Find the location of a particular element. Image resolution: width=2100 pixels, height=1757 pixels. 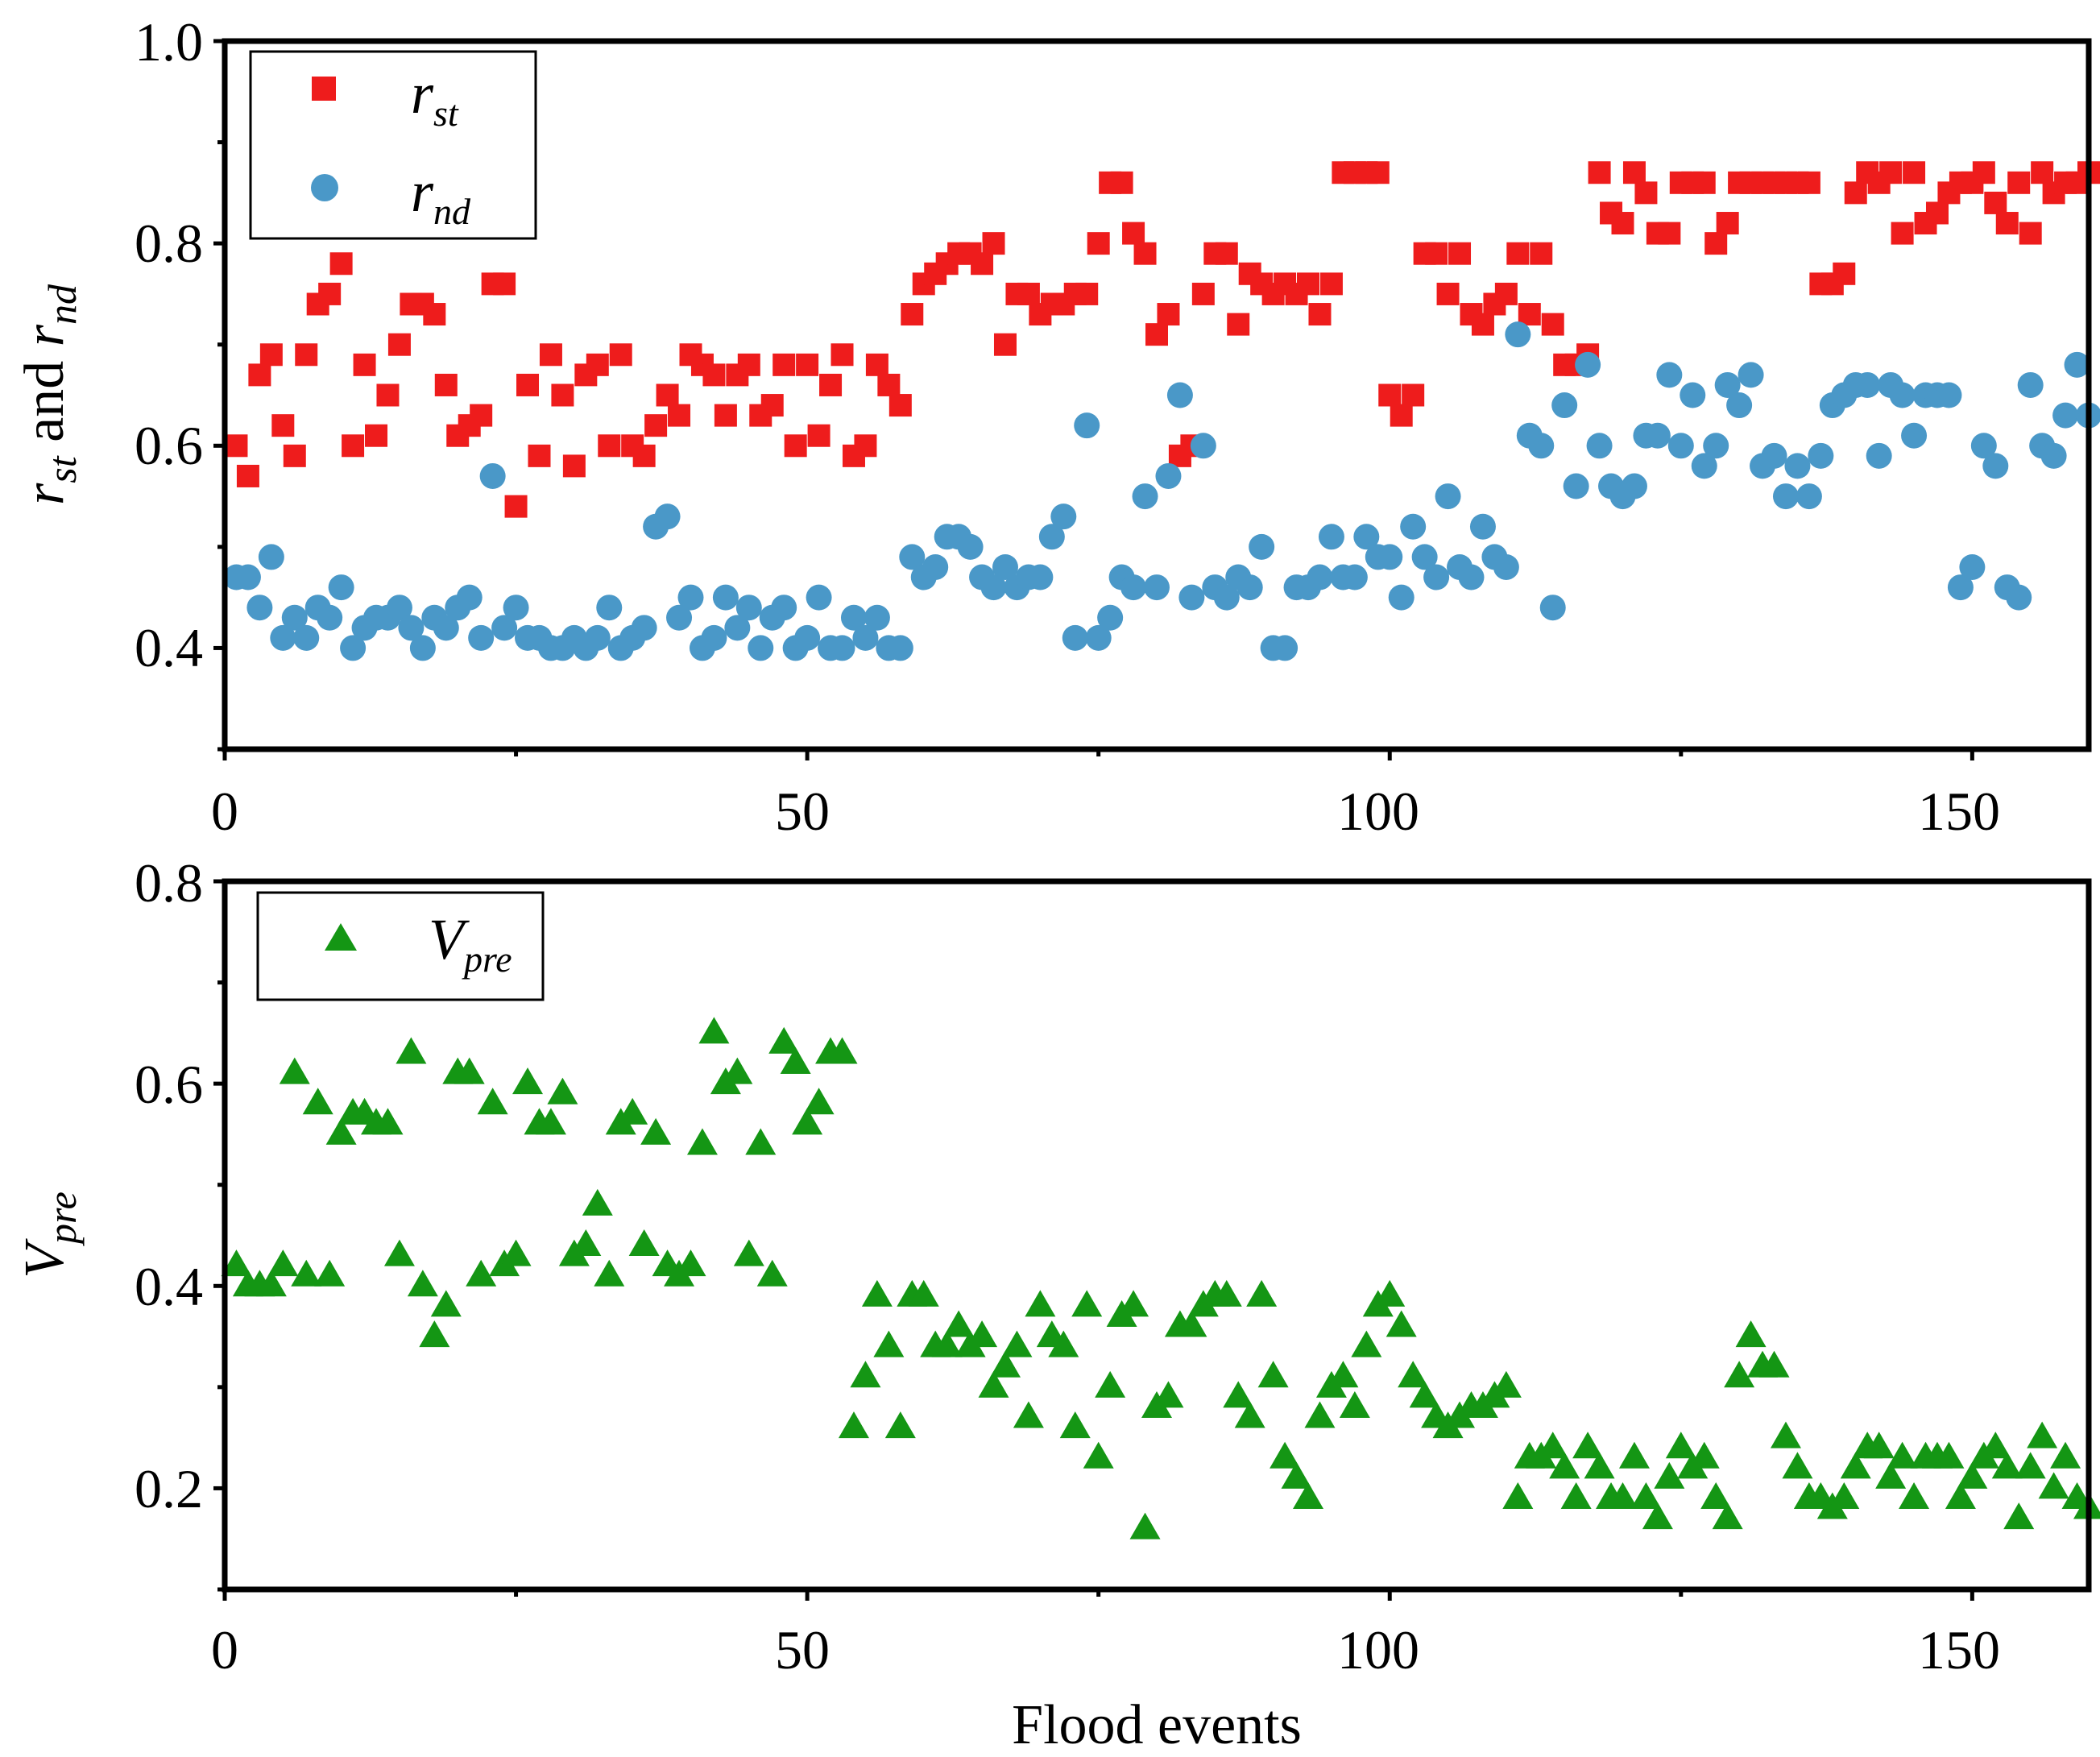

bottom-ylabel-sub: pre is located at coordinates (62, 1218).